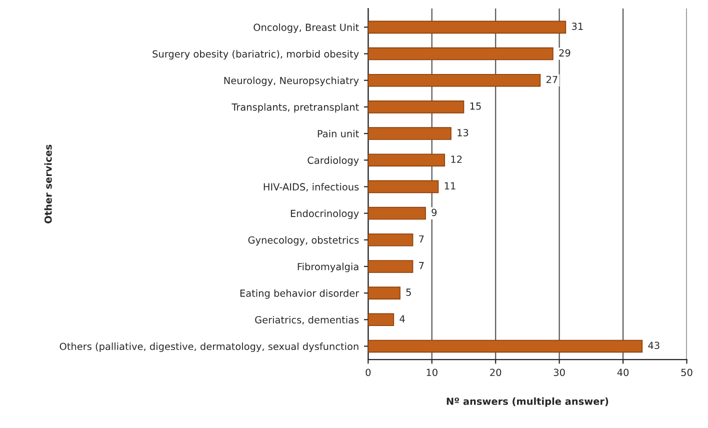 This screenshot has height=428, width=708. What do you see at coordinates (255, 55) in the screenshot?
I see `y-tick-label: Surgery obesity (bariatric), morbid obesity` at bounding box center [255, 55].